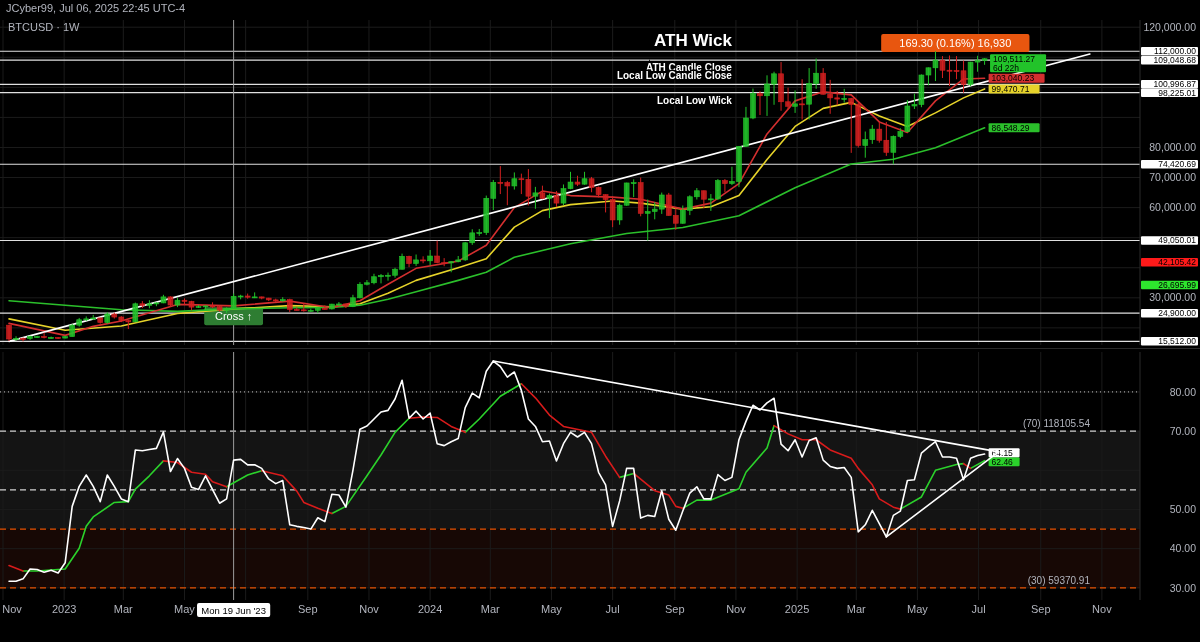 This screenshot has width=1200, height=642. What do you see at coordinates (1010, 88) in the screenshot?
I see `data-label: 99,470.71` at bounding box center [1010, 88].